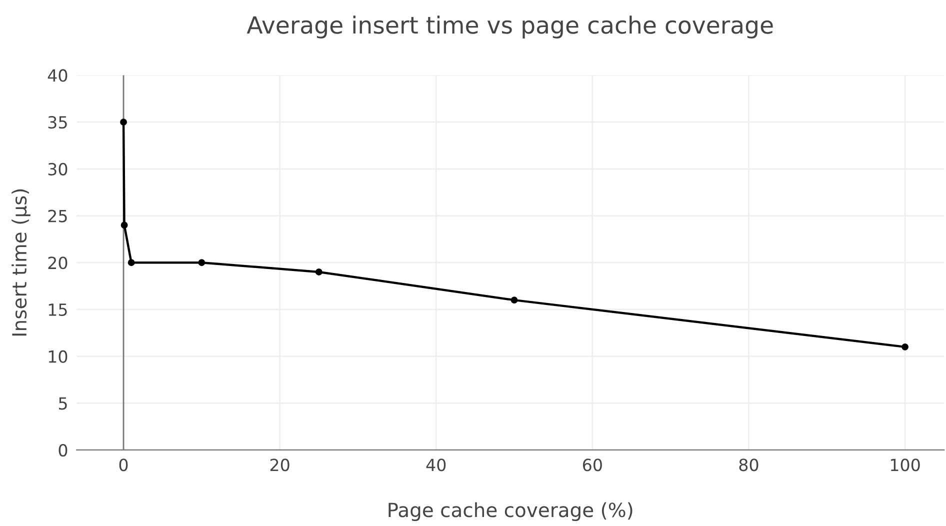  I want to click on y-tick-label: 35, so click(57, 122).